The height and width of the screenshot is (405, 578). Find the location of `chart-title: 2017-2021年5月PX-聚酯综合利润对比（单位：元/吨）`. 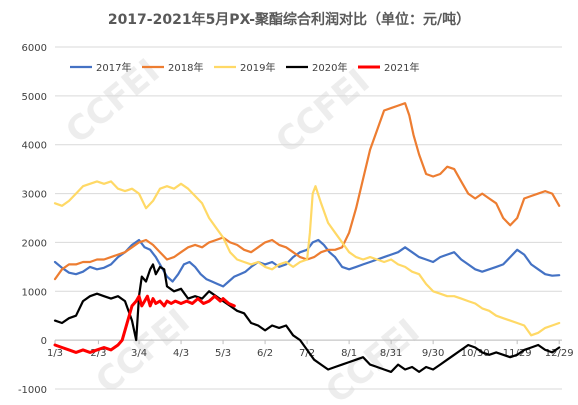

chart-title: 2017-2021年5月PX-聚酯综合利润对比（单位：元/吨） is located at coordinates (289, 19).